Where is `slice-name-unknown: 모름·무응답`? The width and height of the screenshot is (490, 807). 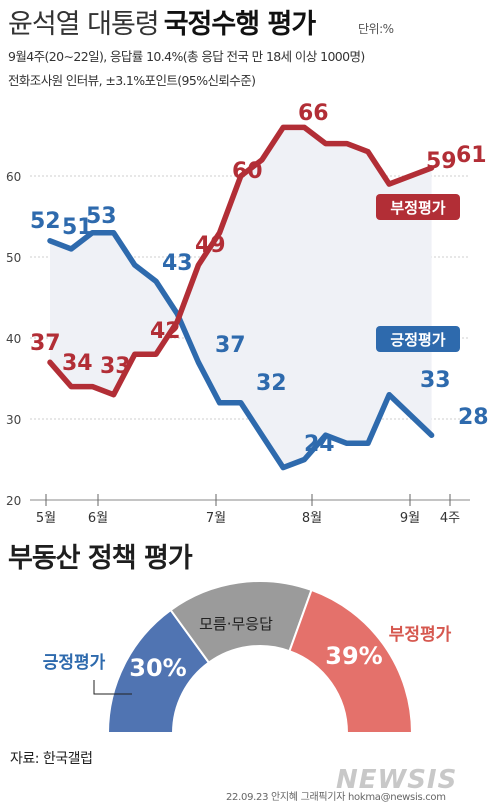 slice-name-unknown: 모름·무응답 is located at coordinates (236, 624).